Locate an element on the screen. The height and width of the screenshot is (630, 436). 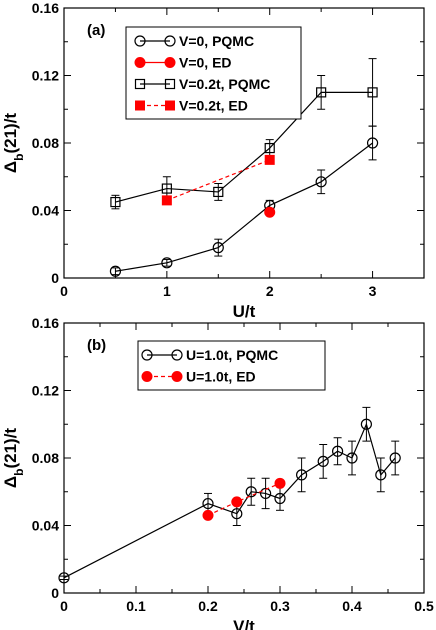
x-tick-label: 1 is located at coordinates (167, 291).